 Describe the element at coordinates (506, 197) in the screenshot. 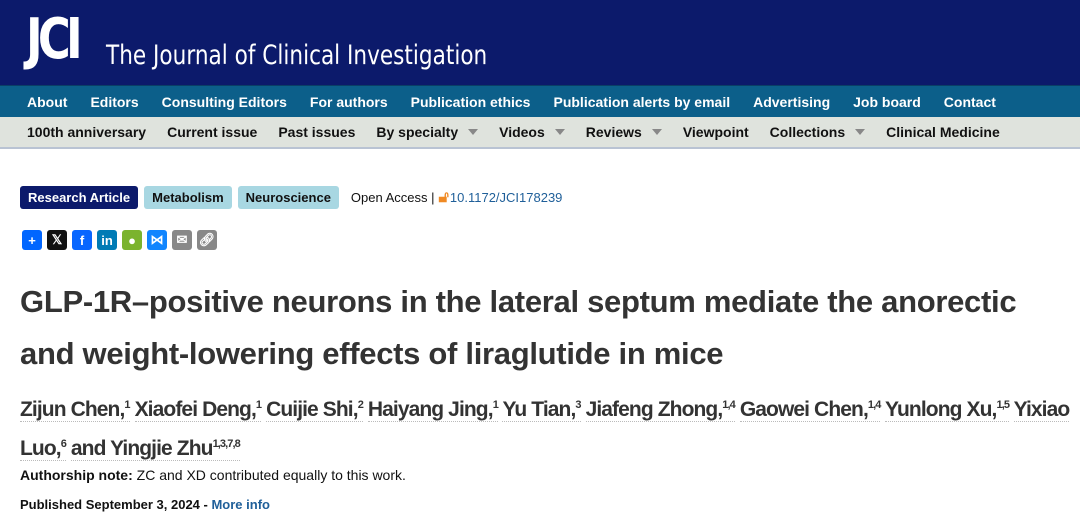

I see `doi-link: 10.1172/JCI178239` at that location.